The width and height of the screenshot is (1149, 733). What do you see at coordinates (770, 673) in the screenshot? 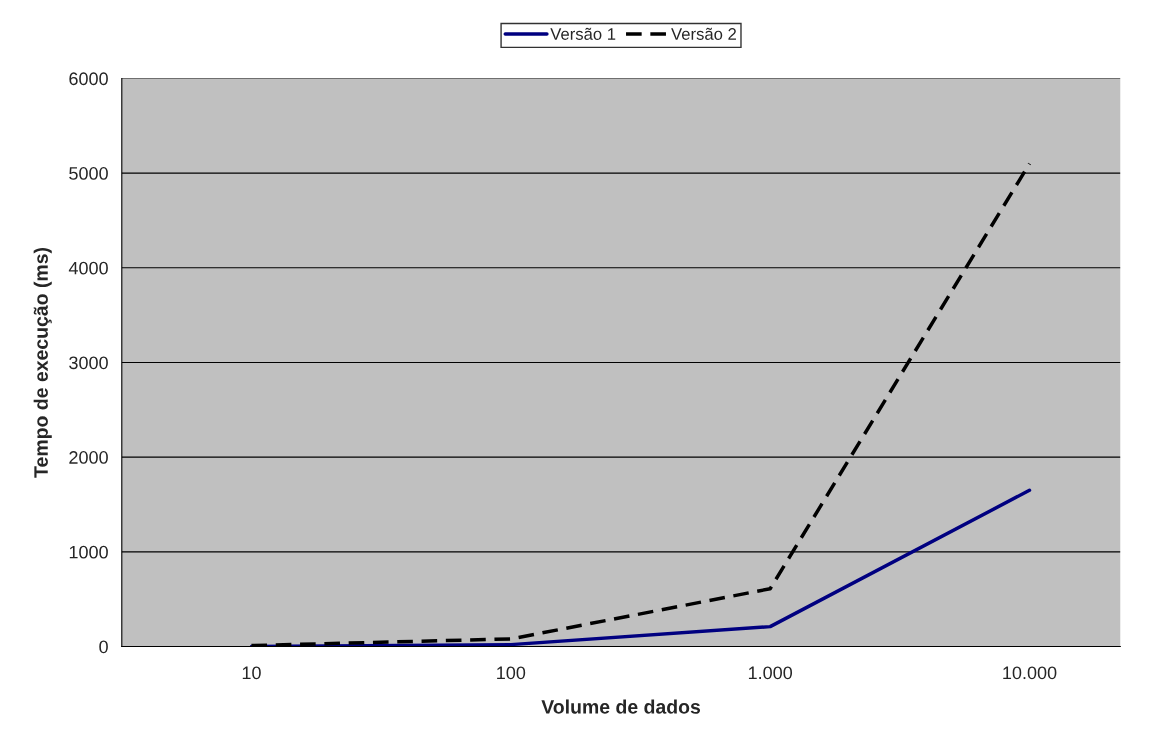
I see `x-tick-label: 1.000` at bounding box center [770, 673].